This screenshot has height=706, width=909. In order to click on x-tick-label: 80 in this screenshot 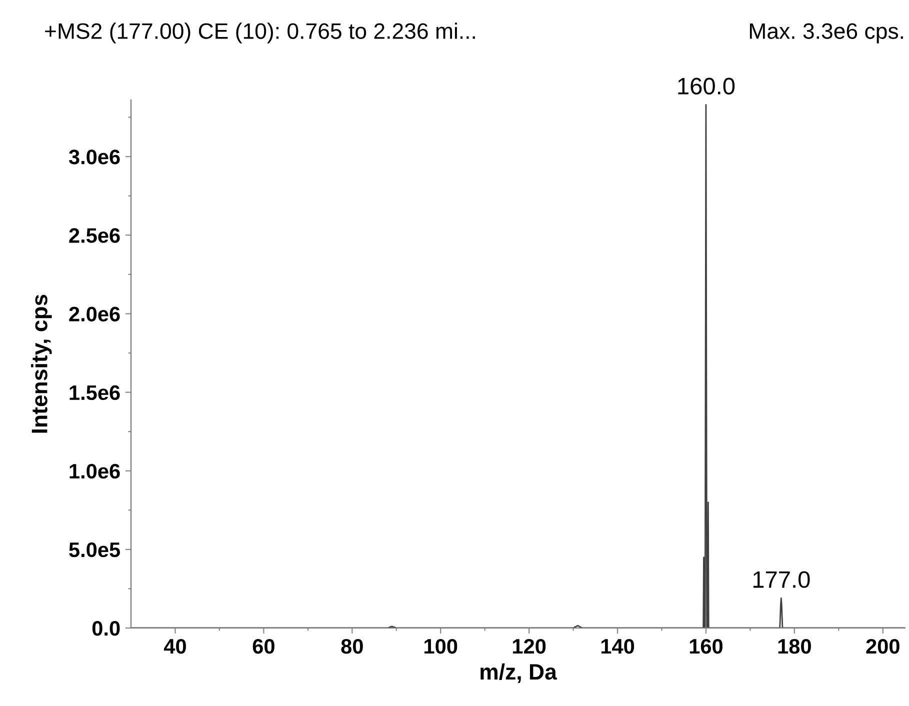, I will do `click(352, 646)`.